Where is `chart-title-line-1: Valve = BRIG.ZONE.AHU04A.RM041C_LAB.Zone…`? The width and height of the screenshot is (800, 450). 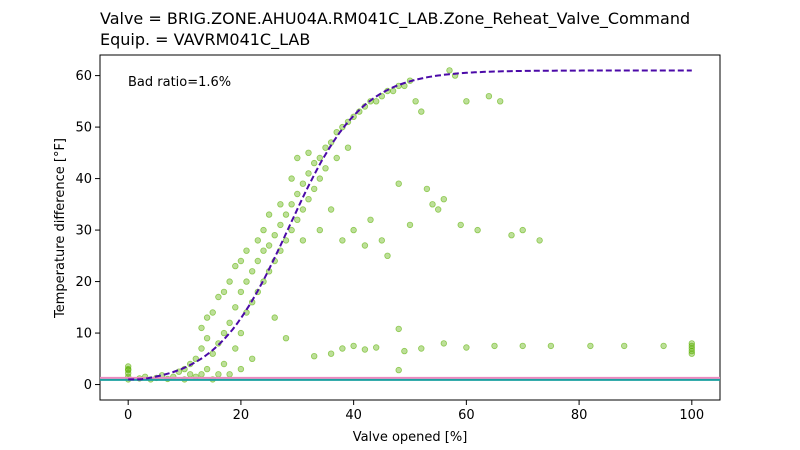 chart-title-line-1: Valve = BRIG.ZONE.AHU04A.RM041C_LAB.Zone… is located at coordinates (395, 19).